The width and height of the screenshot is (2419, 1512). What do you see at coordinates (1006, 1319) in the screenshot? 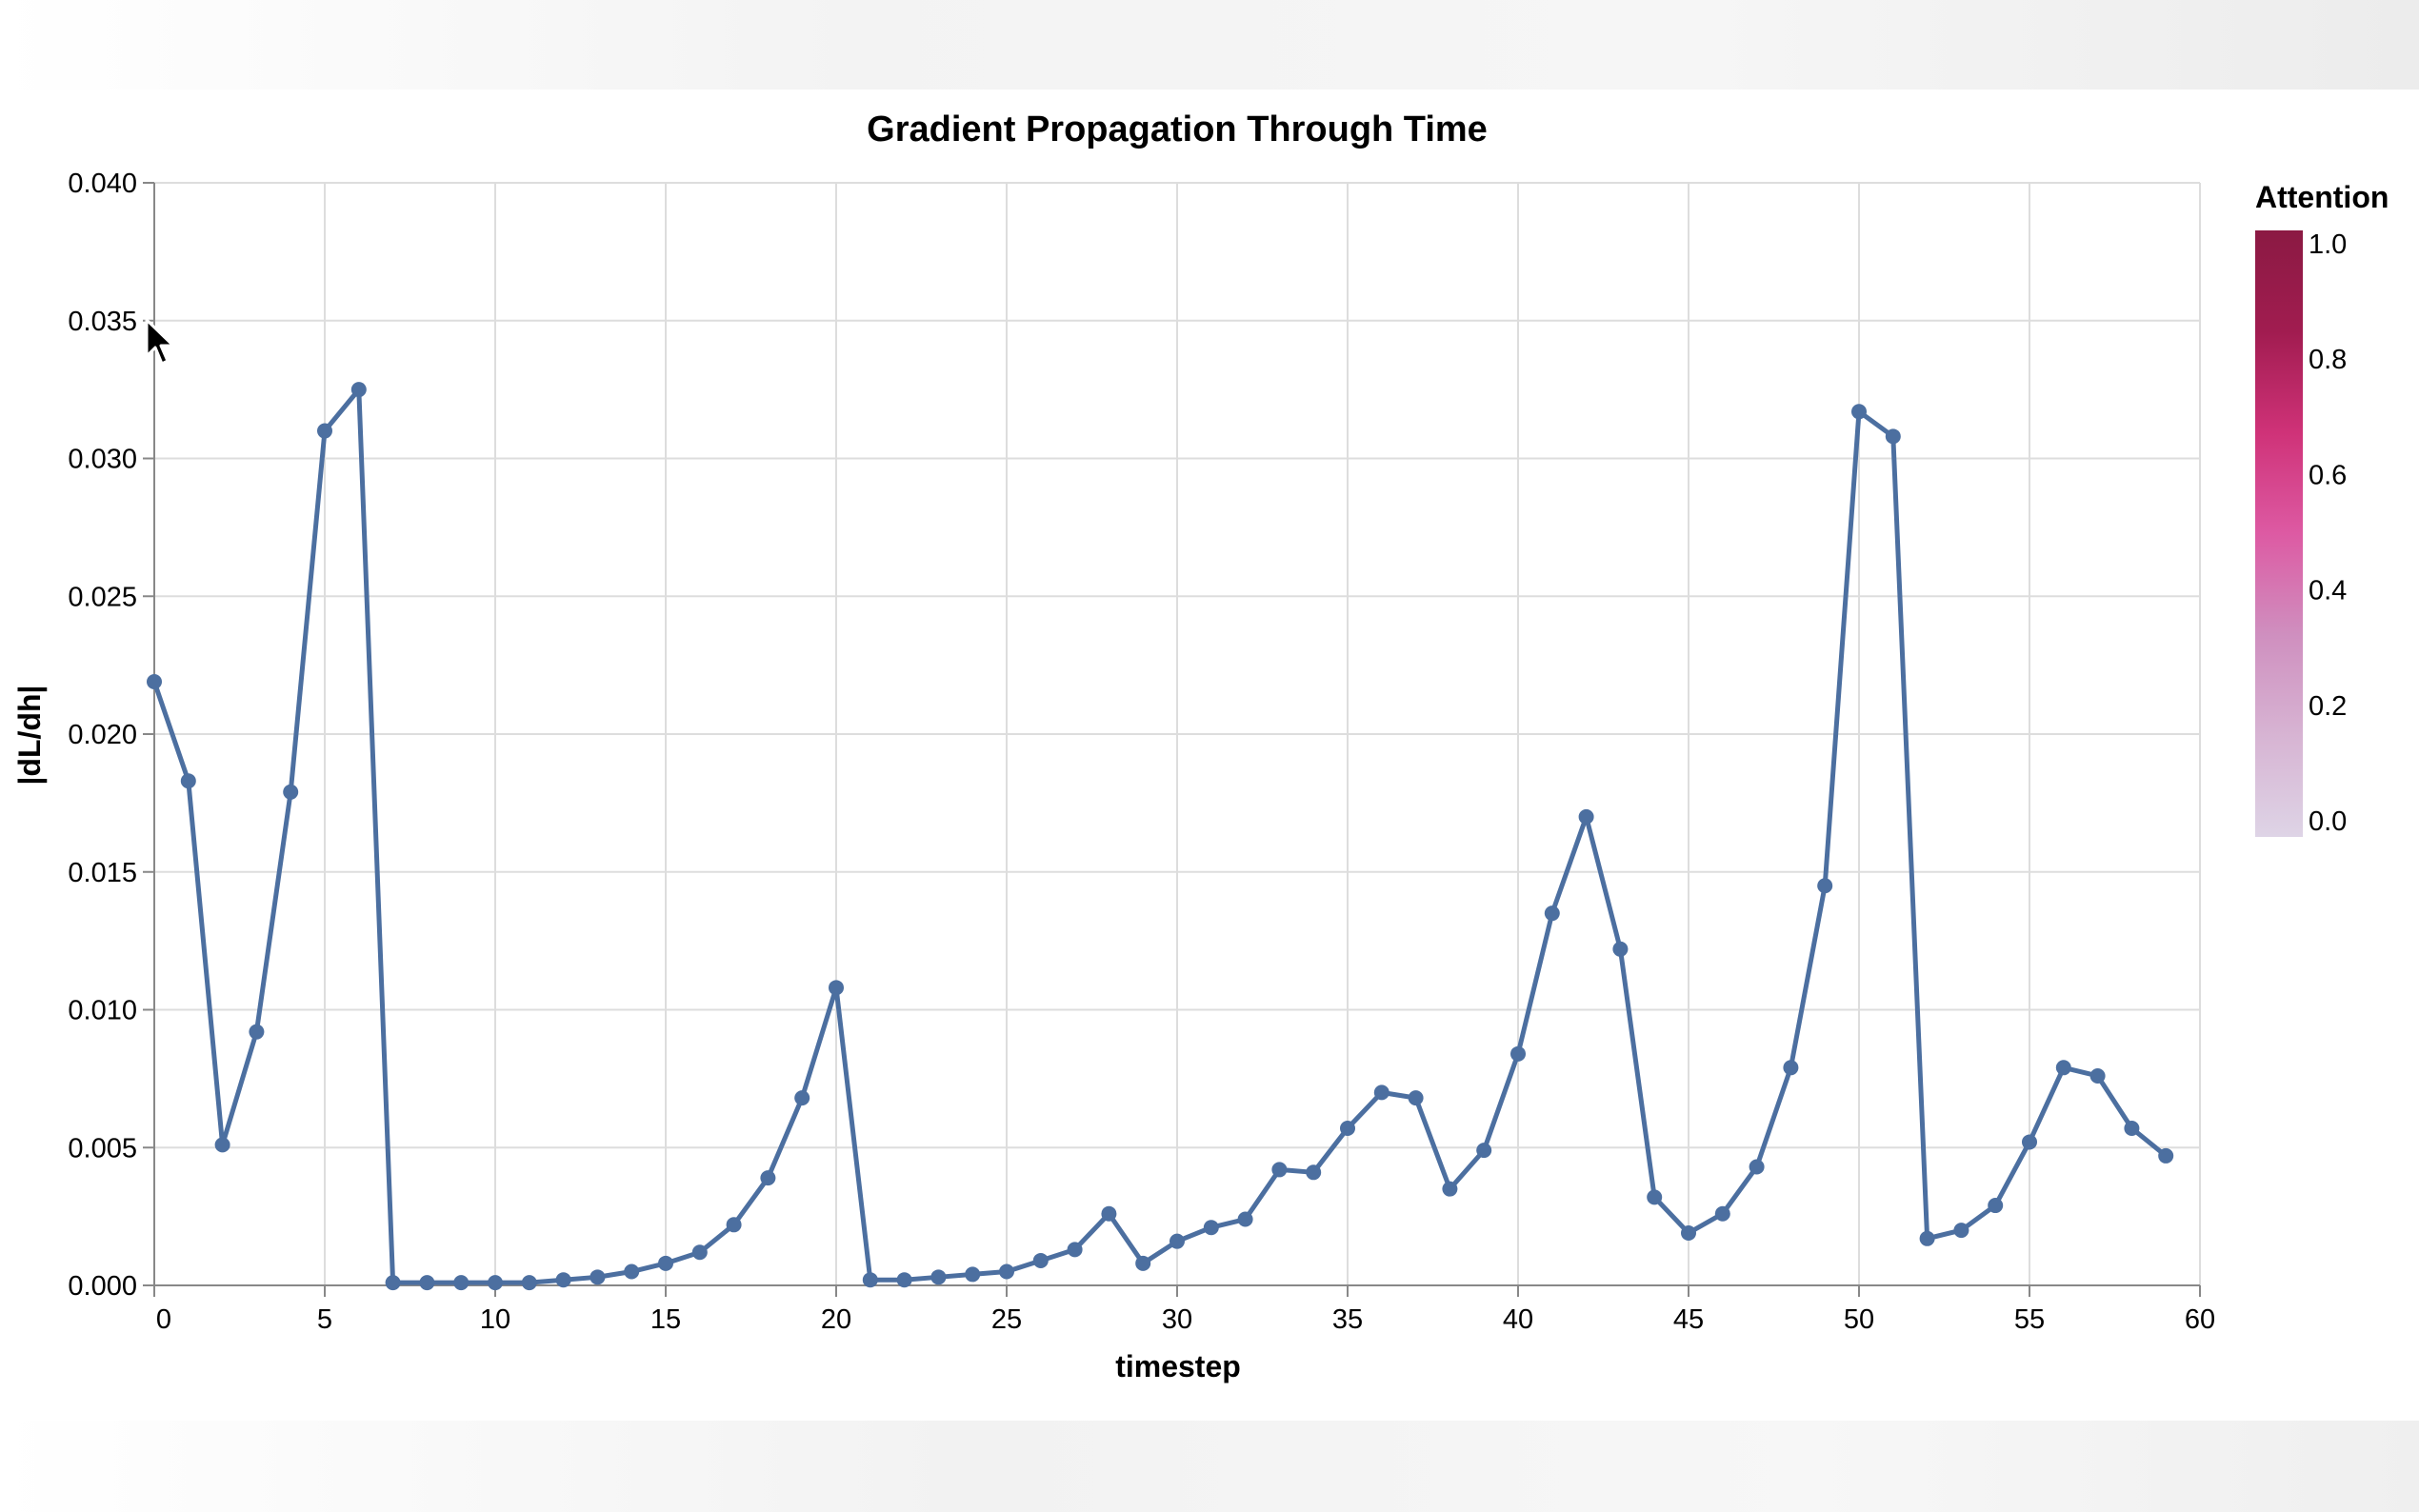
I see `x-tick-label: 25` at bounding box center [1006, 1319].